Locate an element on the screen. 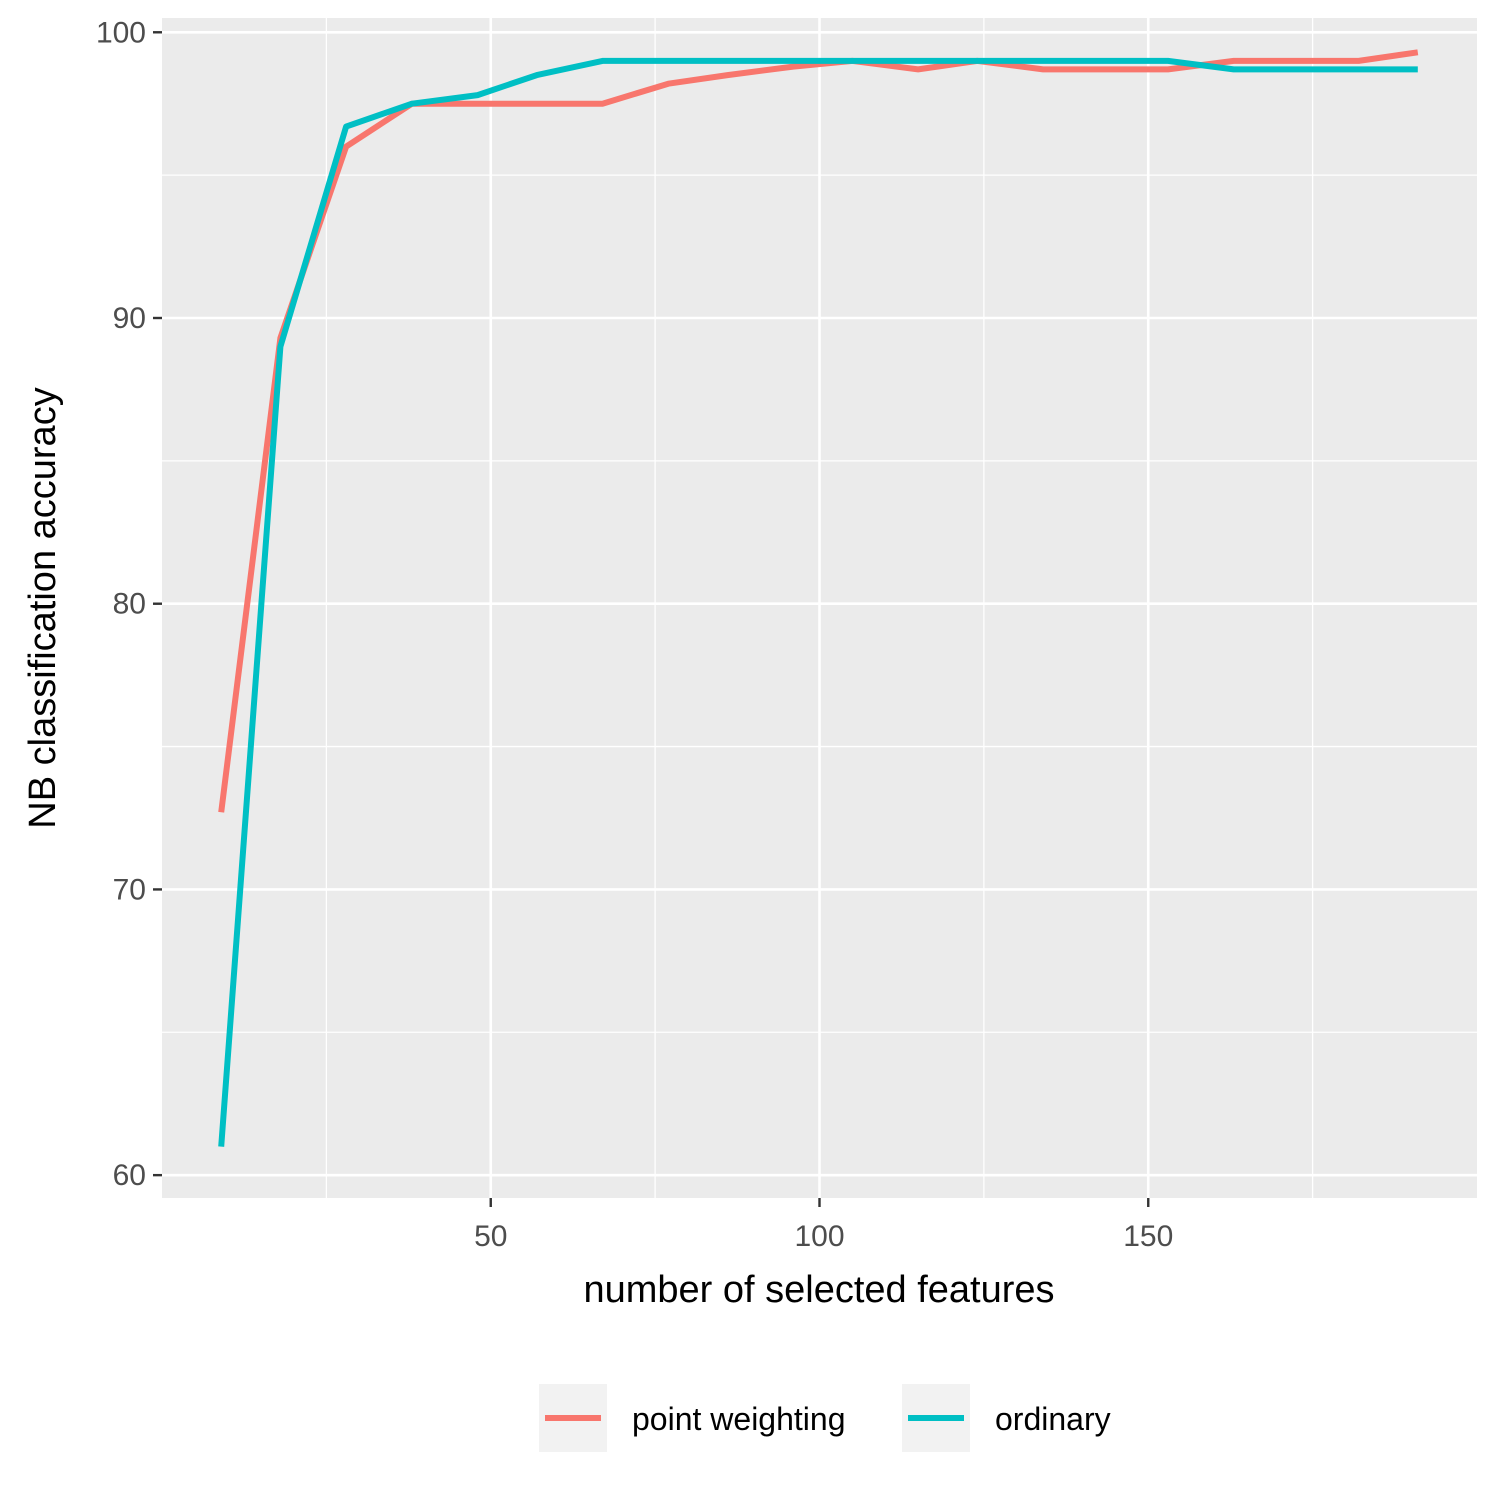  legend-label-ordinary: ordinary is located at coordinates (1053, 1419).